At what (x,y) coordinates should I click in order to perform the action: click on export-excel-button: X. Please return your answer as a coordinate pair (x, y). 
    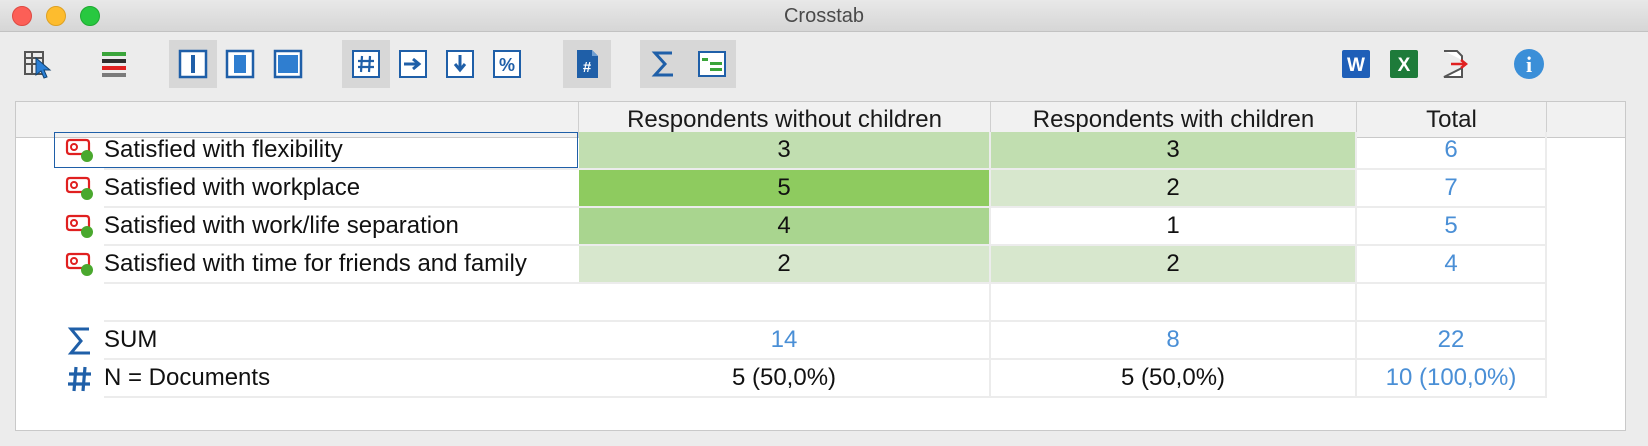
    Looking at the image, I should click on (1404, 64).